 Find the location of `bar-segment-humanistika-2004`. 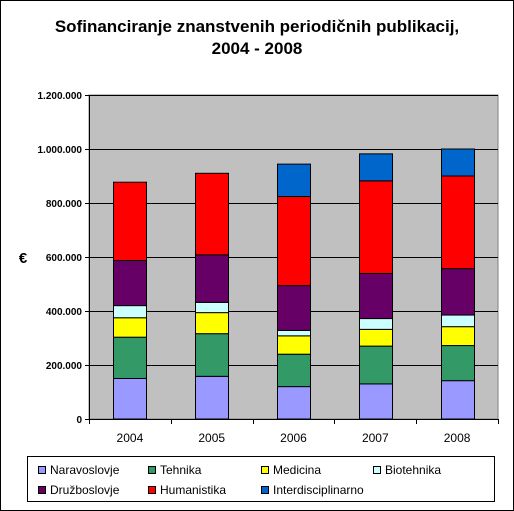

bar-segment-humanistika-2004 is located at coordinates (130, 221).